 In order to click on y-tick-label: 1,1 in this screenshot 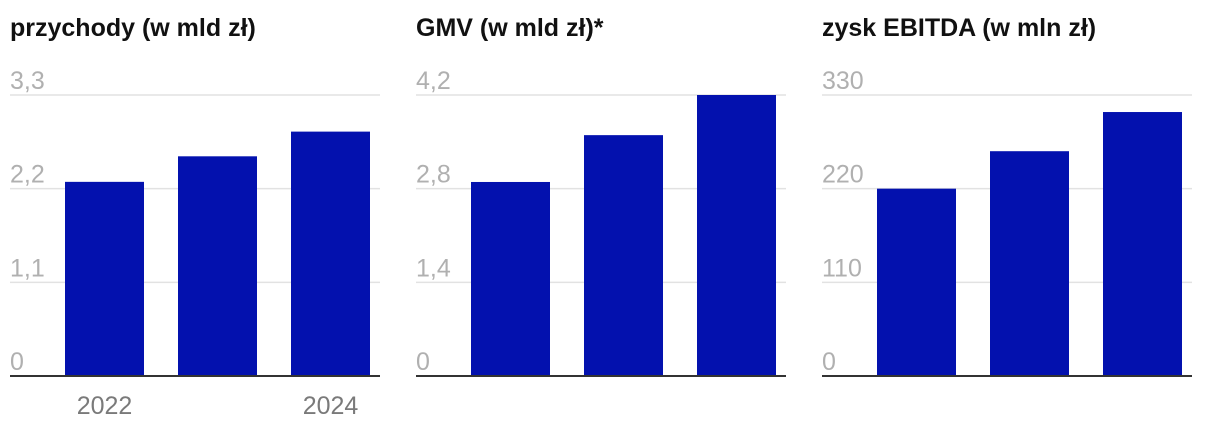, I will do `click(27, 268)`.